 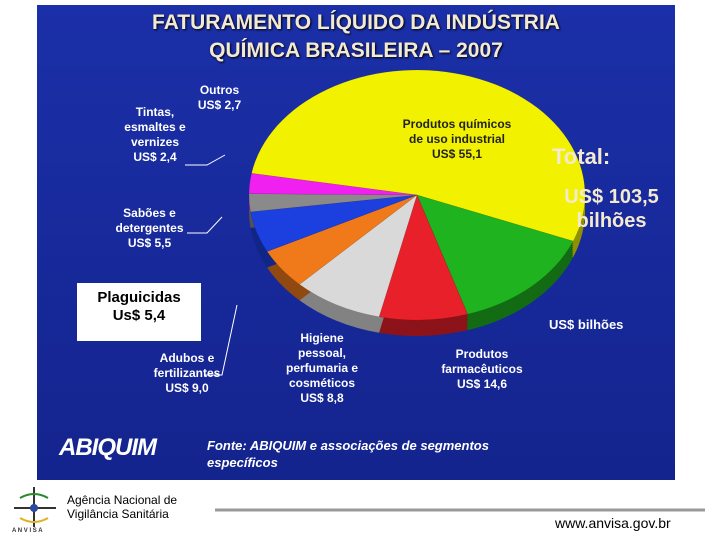 What do you see at coordinates (35, 507) in the screenshot?
I see `anvisa-logo` at bounding box center [35, 507].